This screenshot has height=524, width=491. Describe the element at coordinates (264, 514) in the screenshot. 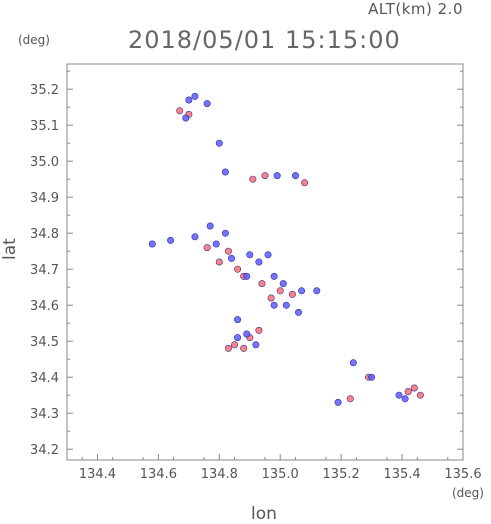

I see `x-axis-label: lon` at that location.